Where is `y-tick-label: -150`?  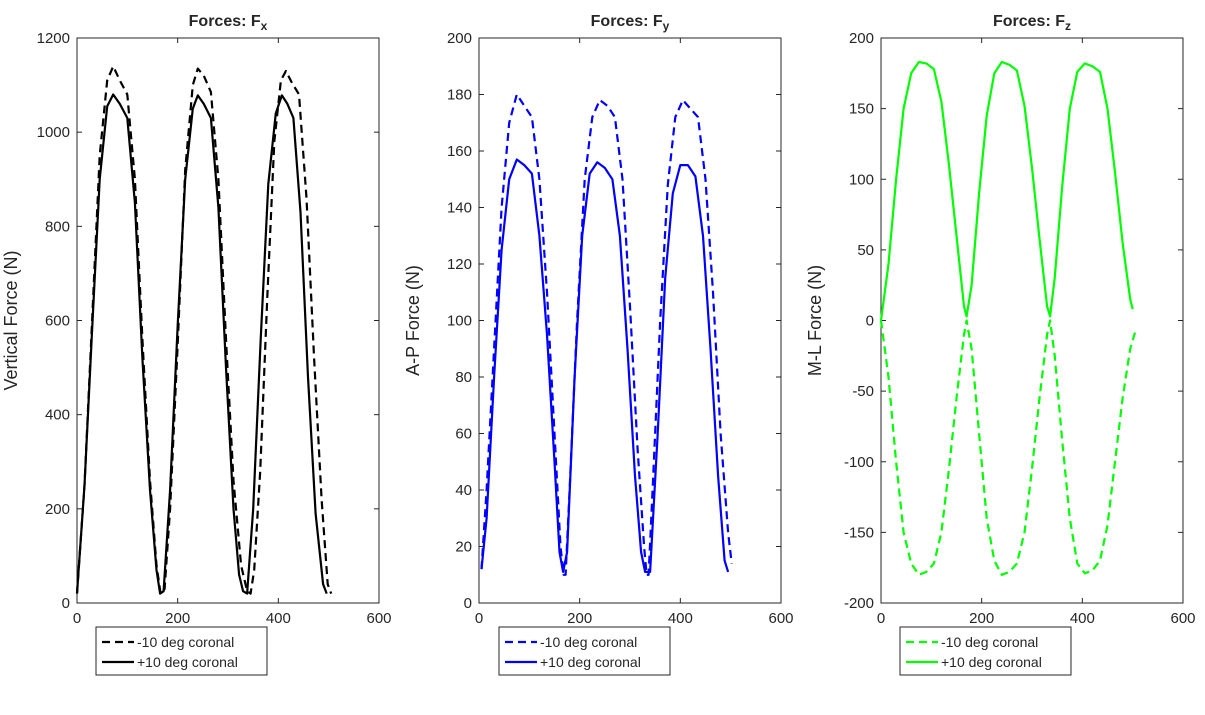
y-tick-label: -150 is located at coordinates (859, 532).